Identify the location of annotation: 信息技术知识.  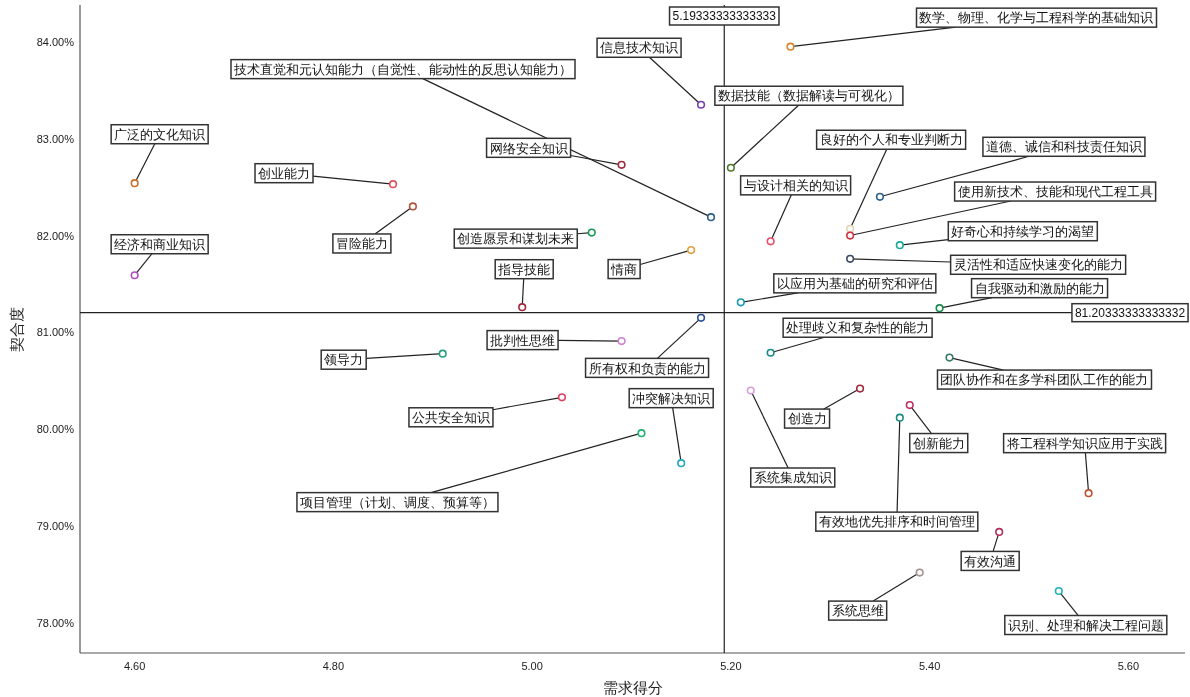
(639, 47).